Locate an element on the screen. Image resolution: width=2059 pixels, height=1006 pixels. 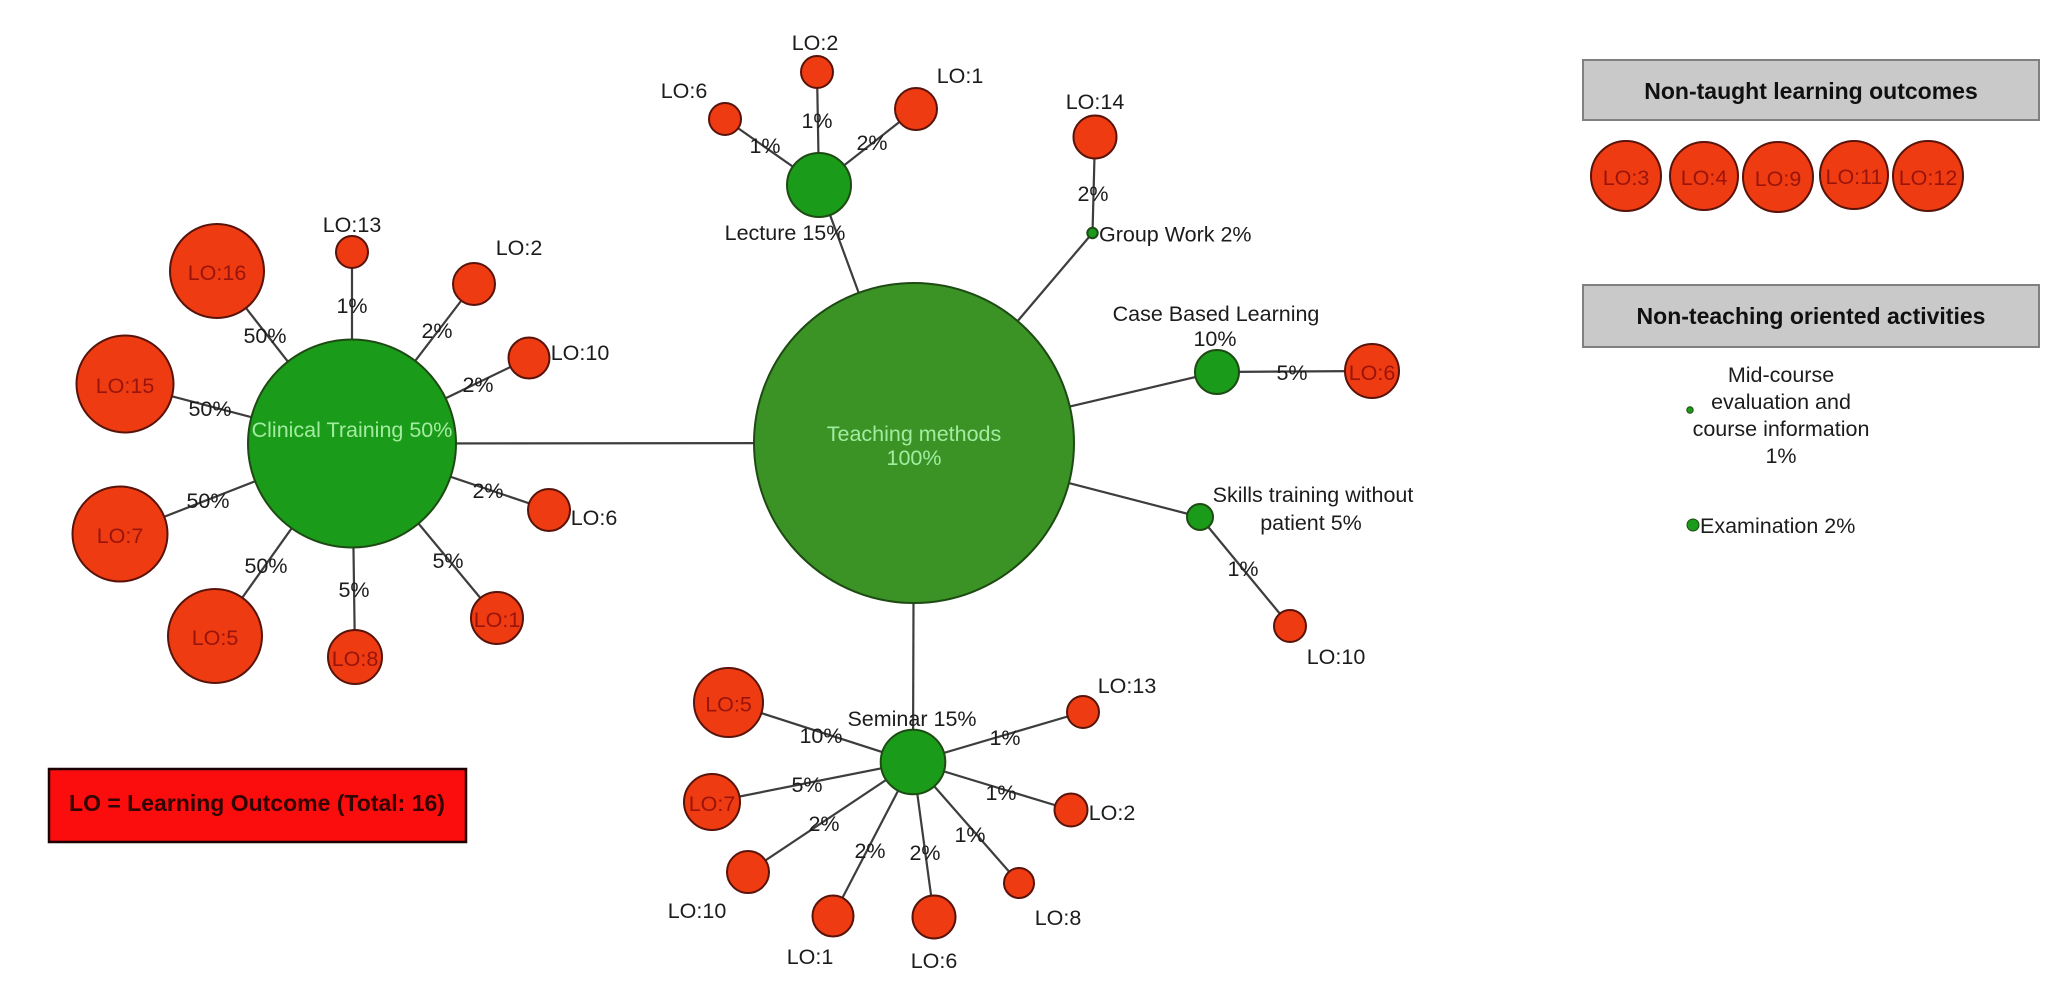
svg-text: LO:11 is located at coordinates (1854, 177).